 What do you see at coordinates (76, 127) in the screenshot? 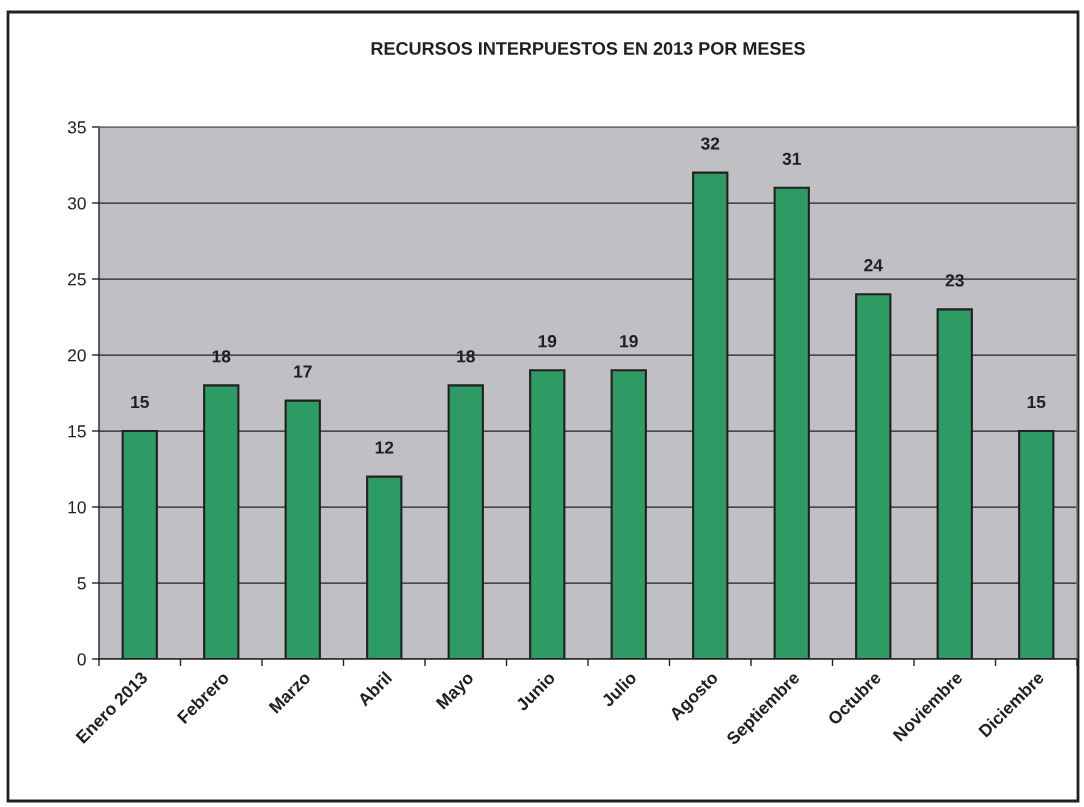
I see `y-tick-label: 35` at bounding box center [76, 127].